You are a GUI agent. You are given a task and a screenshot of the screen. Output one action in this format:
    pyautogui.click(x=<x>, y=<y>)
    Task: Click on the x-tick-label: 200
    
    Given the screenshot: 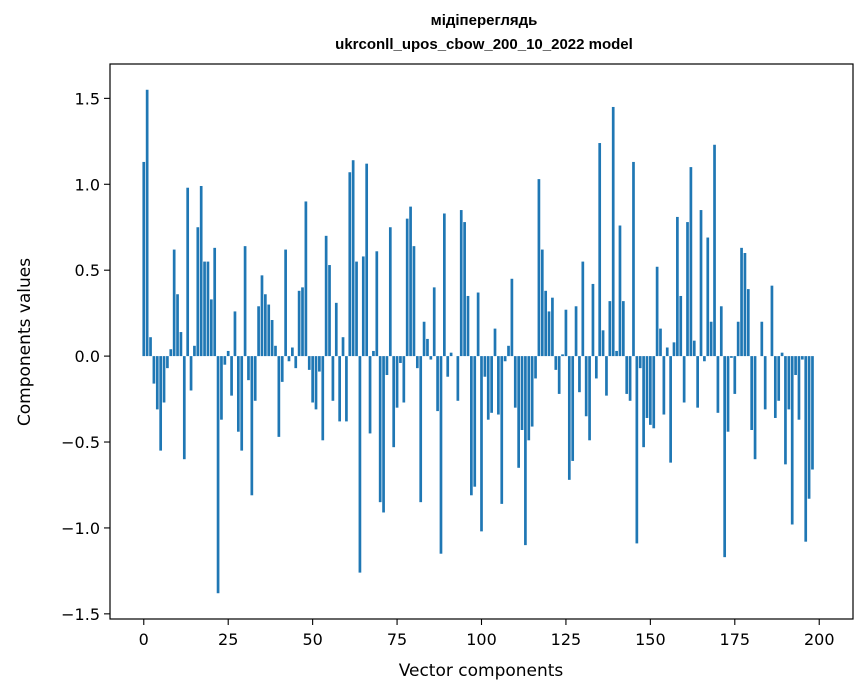 What is the action you would take?
    pyautogui.click(x=819, y=639)
    